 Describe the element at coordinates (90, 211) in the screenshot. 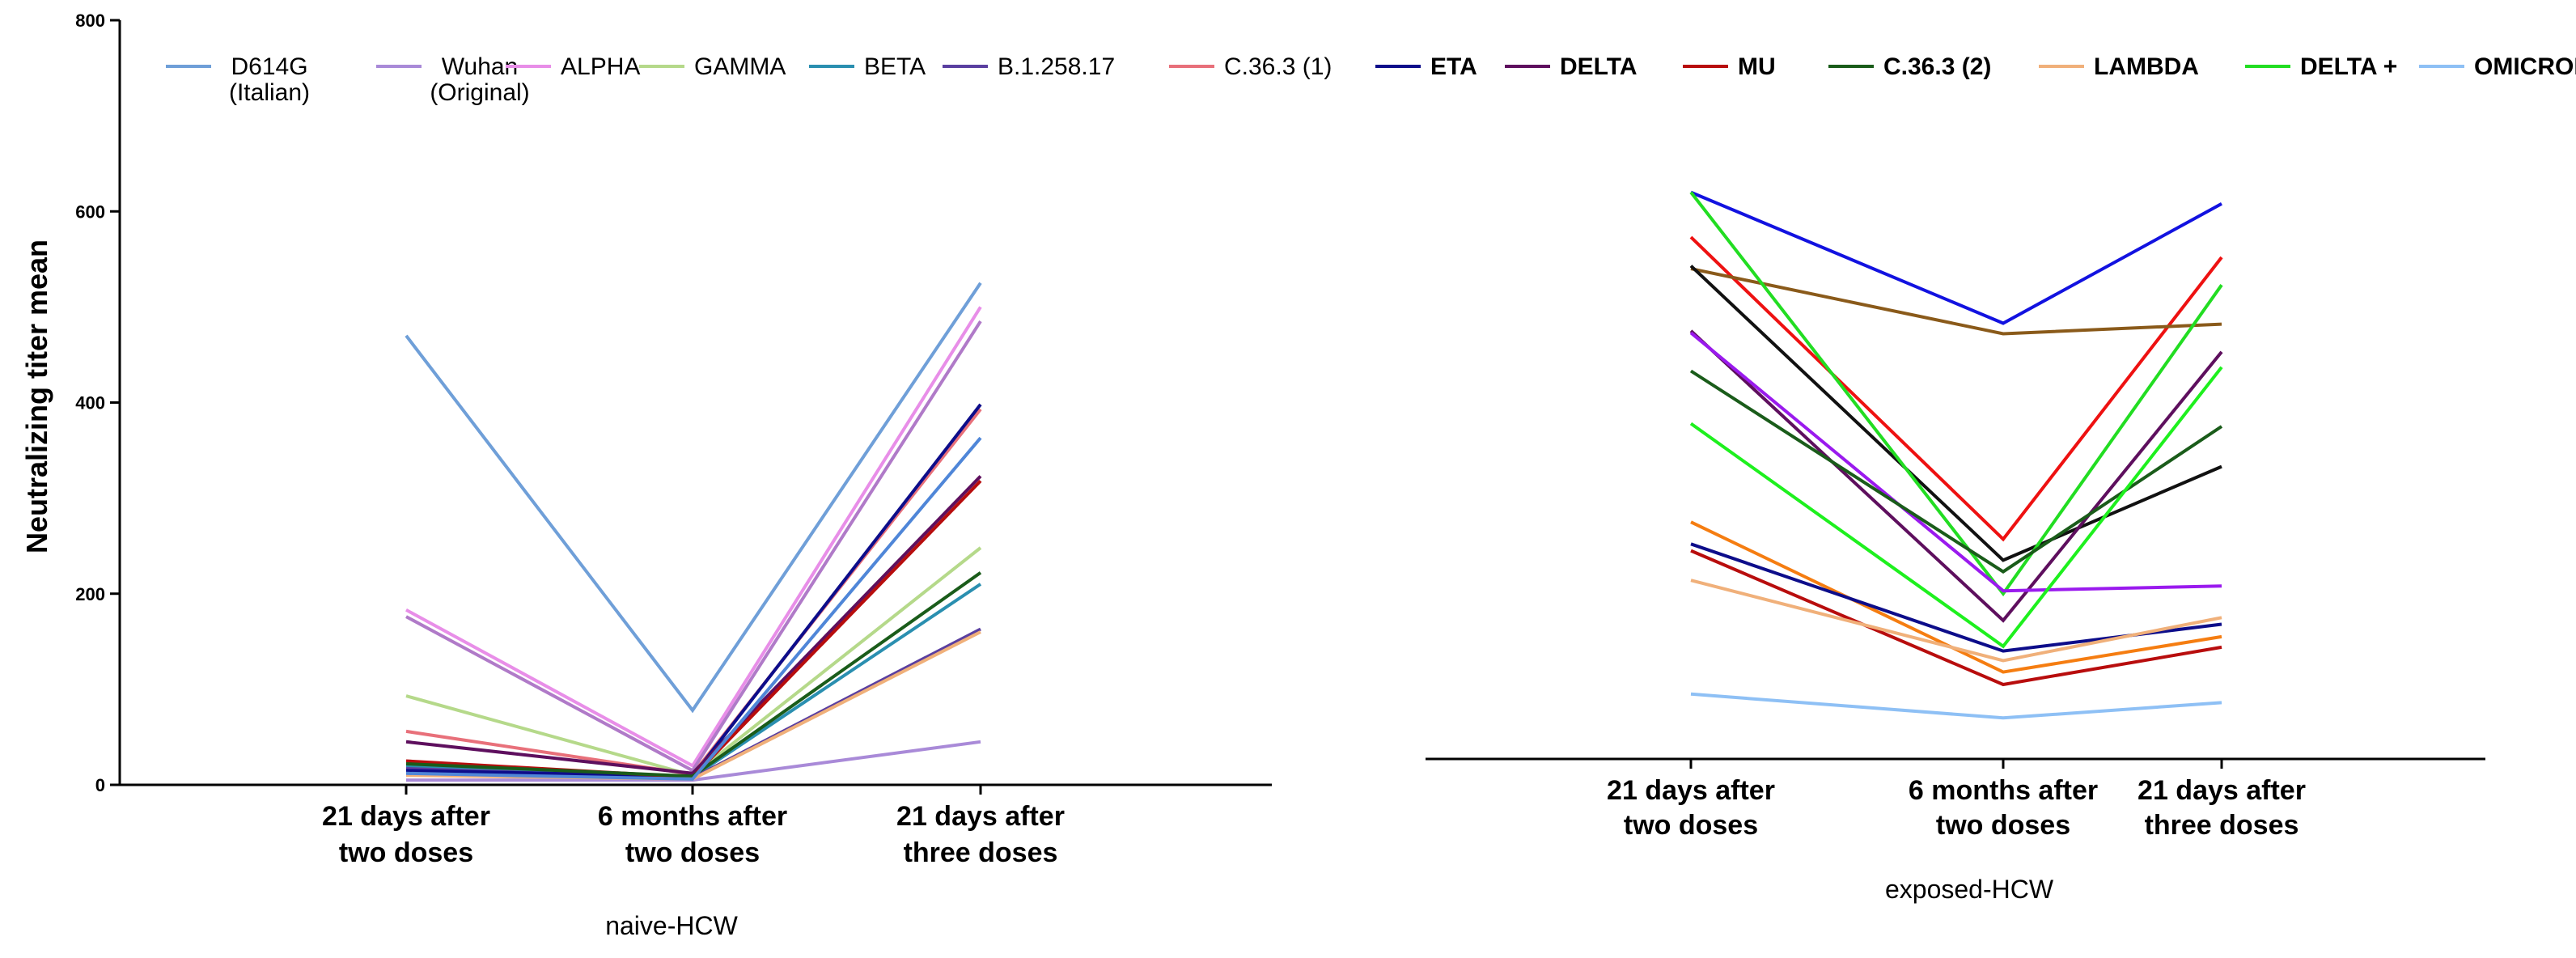

I see `y-tick-label: 600` at that location.